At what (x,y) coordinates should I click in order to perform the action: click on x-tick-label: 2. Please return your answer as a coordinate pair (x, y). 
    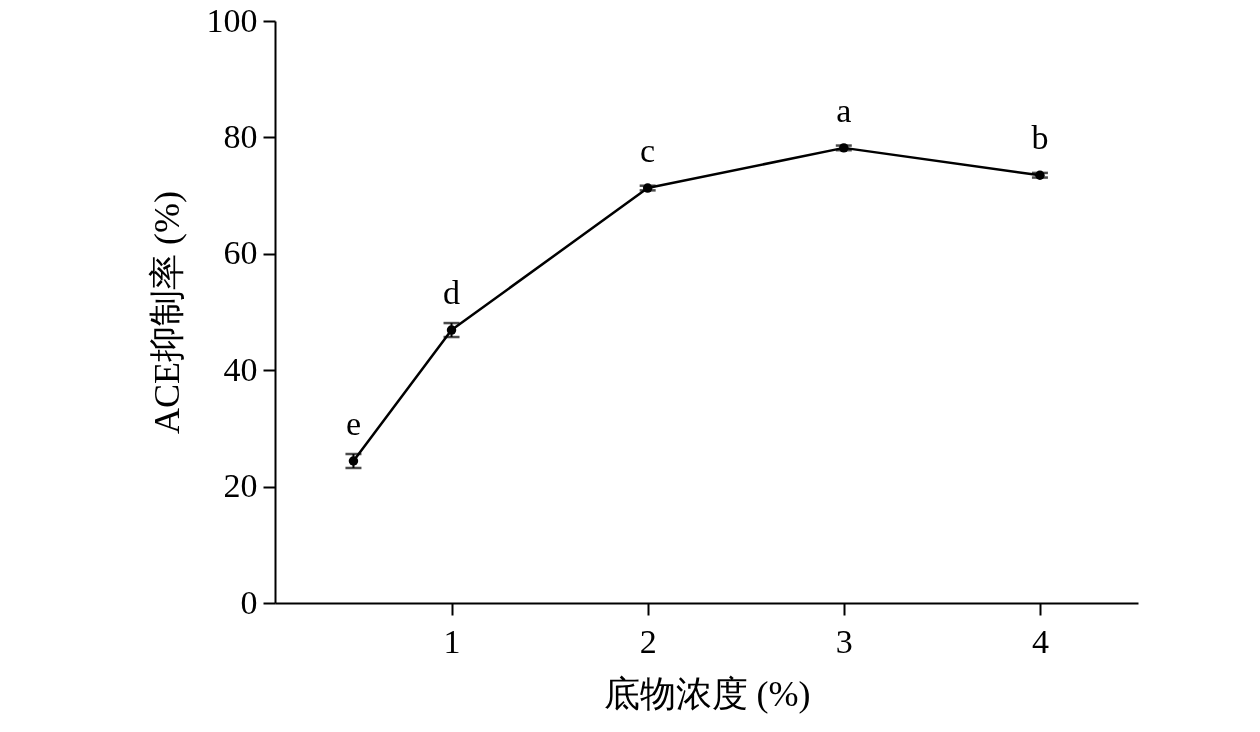
    Looking at the image, I should click on (648, 641).